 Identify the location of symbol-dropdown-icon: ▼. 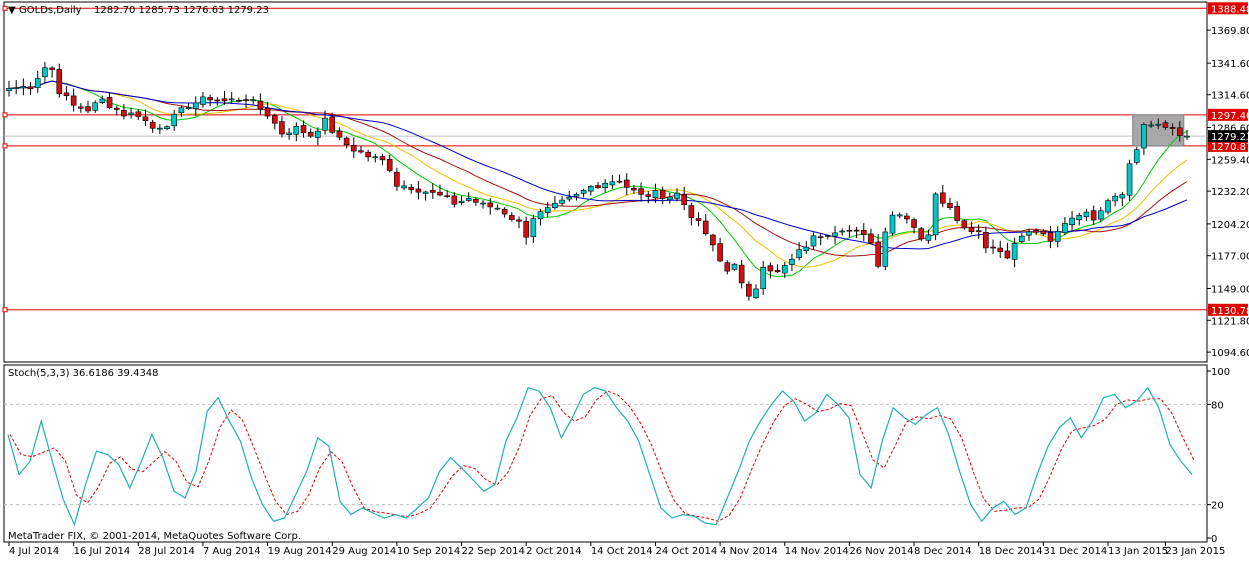
(12, 10).